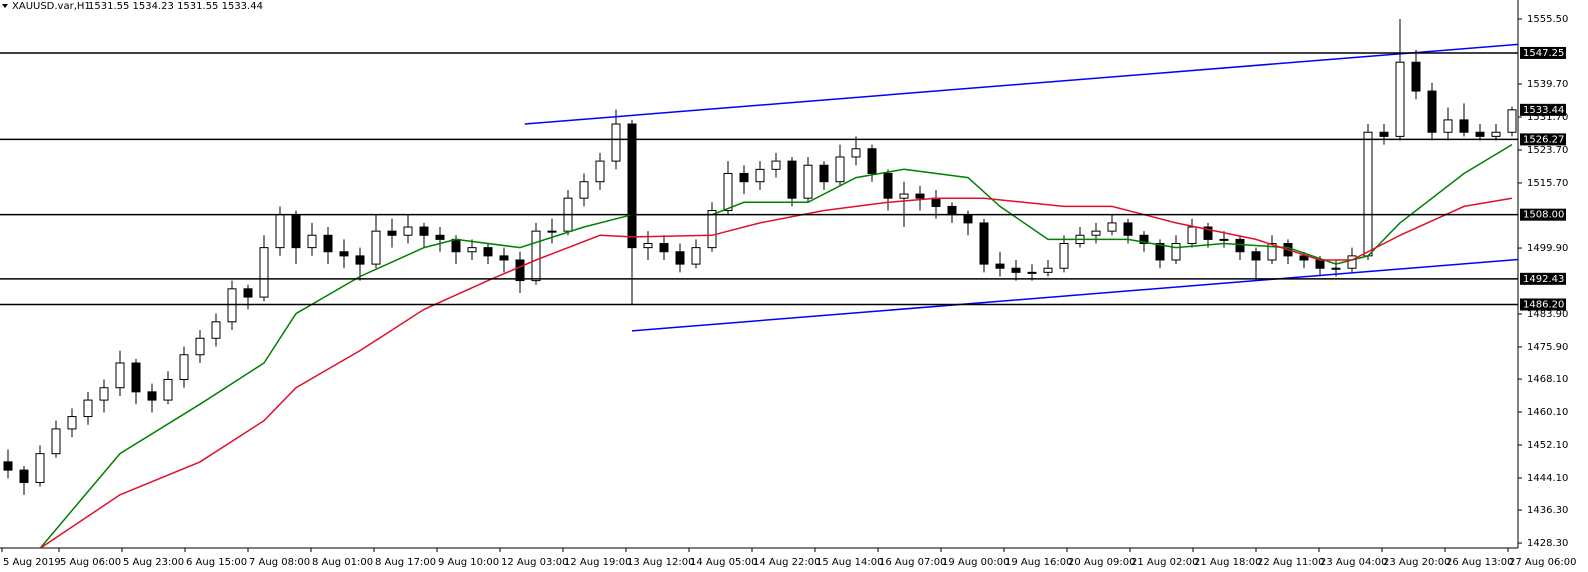 The width and height of the screenshot is (1588, 572). Describe the element at coordinates (1547, 445) in the screenshot. I see `y-tick-label: 1452.10` at that location.